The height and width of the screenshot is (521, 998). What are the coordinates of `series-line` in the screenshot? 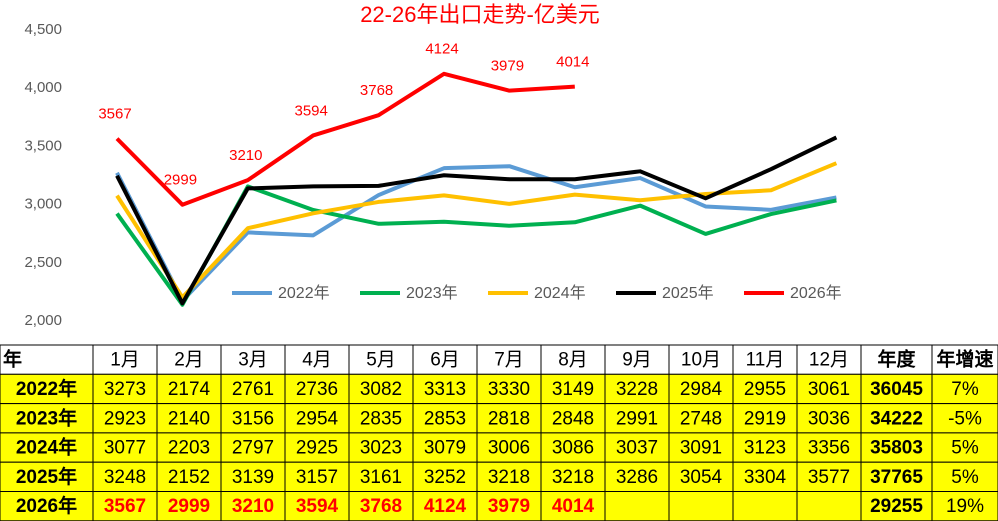 It's located at (345, 139).